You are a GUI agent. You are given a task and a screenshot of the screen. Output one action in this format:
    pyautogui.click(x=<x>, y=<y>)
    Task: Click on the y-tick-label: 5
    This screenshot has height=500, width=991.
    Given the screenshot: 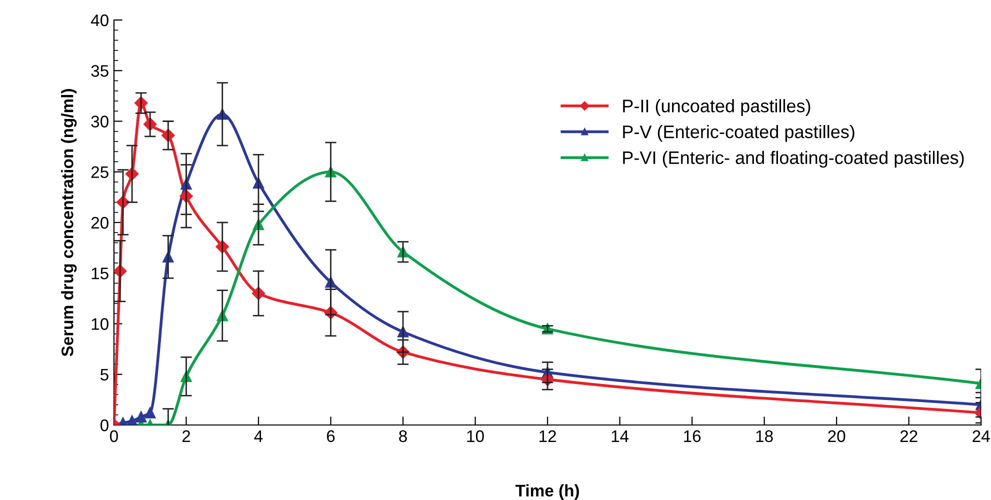 What is the action you would take?
    pyautogui.click(x=104, y=374)
    